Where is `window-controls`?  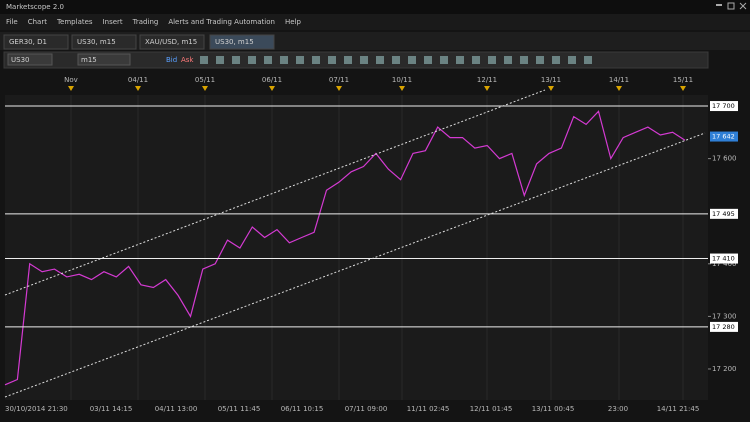 window-controls is located at coordinates (731, 6).